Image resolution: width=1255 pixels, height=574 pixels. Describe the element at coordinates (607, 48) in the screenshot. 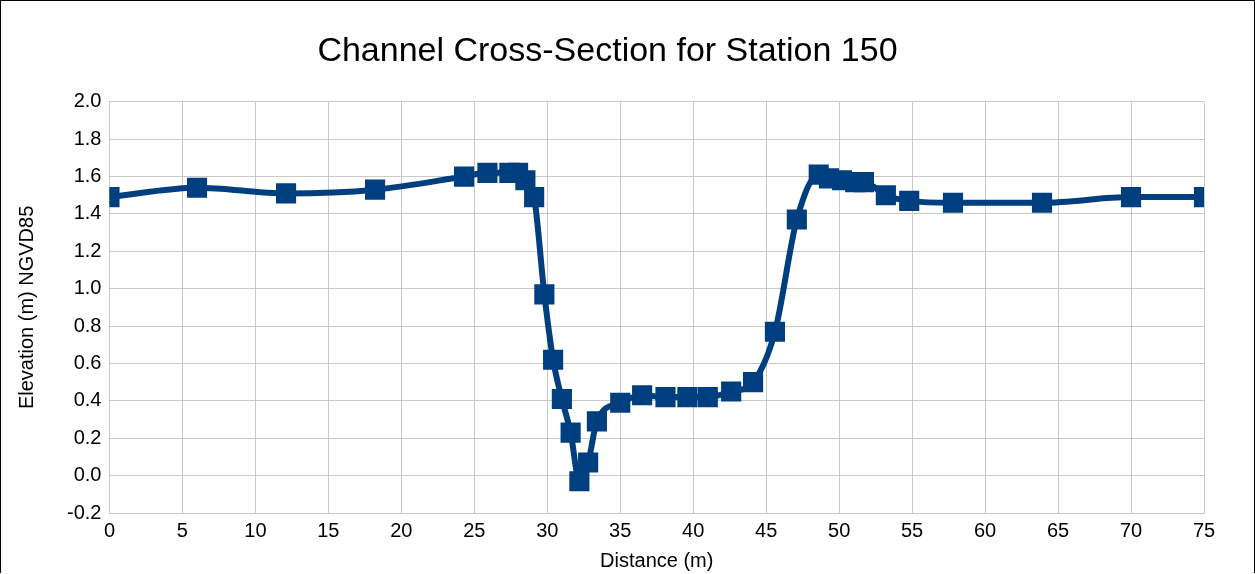

I see `chart-title: Channel Cross-Section for Station 150` at that location.